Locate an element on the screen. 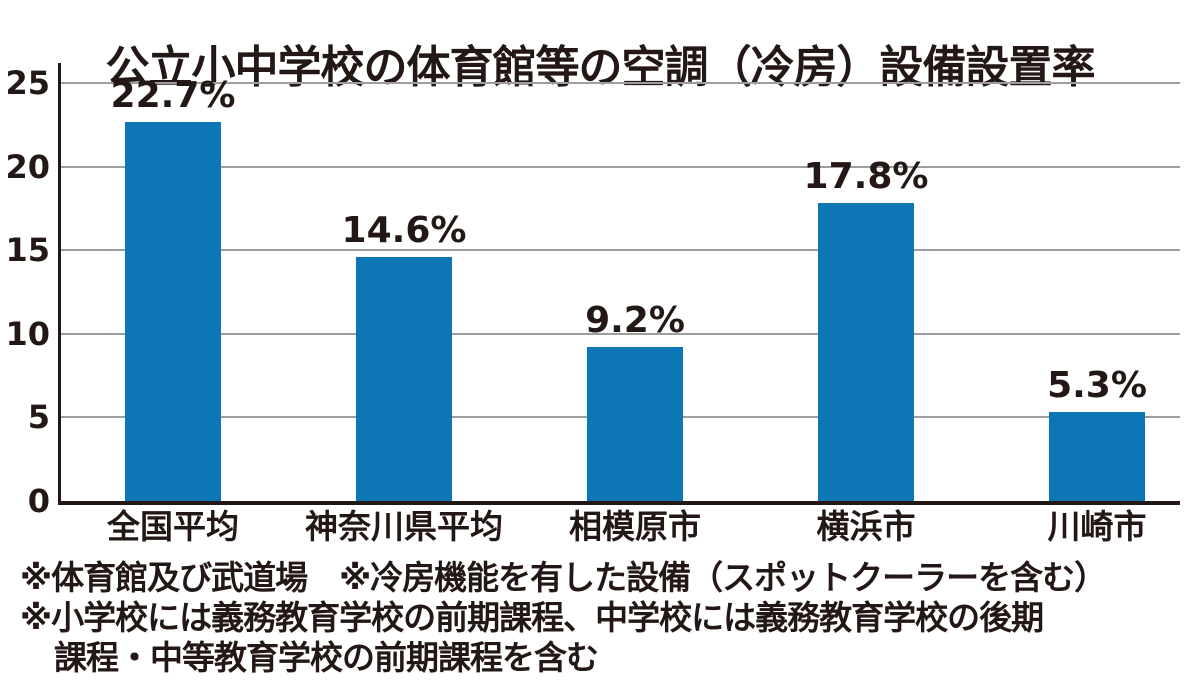 The image size is (1200, 685). y-tick-label-10: 10 is located at coordinates (27, 333).